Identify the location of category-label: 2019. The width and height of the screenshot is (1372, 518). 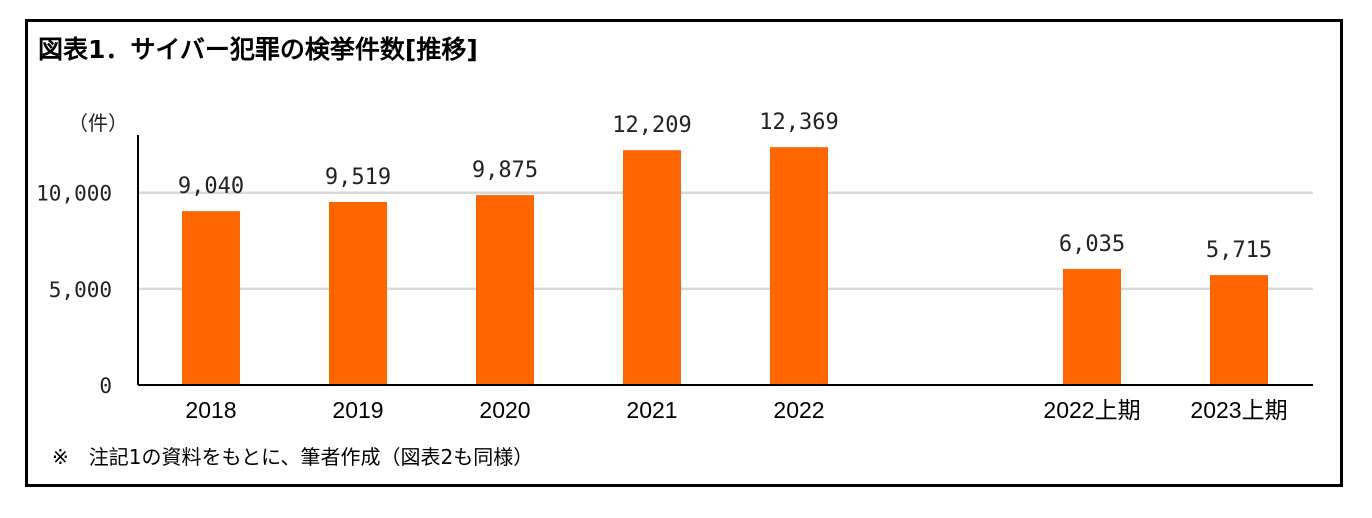
(357, 410).